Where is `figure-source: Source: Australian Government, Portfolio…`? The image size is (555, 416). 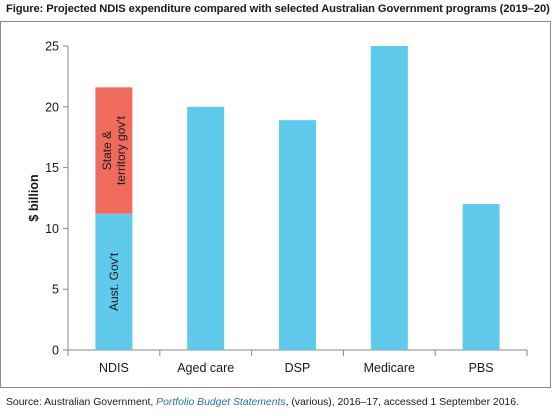
figure-source: Source: Australian Government, Portfolio… is located at coordinates (262, 402).